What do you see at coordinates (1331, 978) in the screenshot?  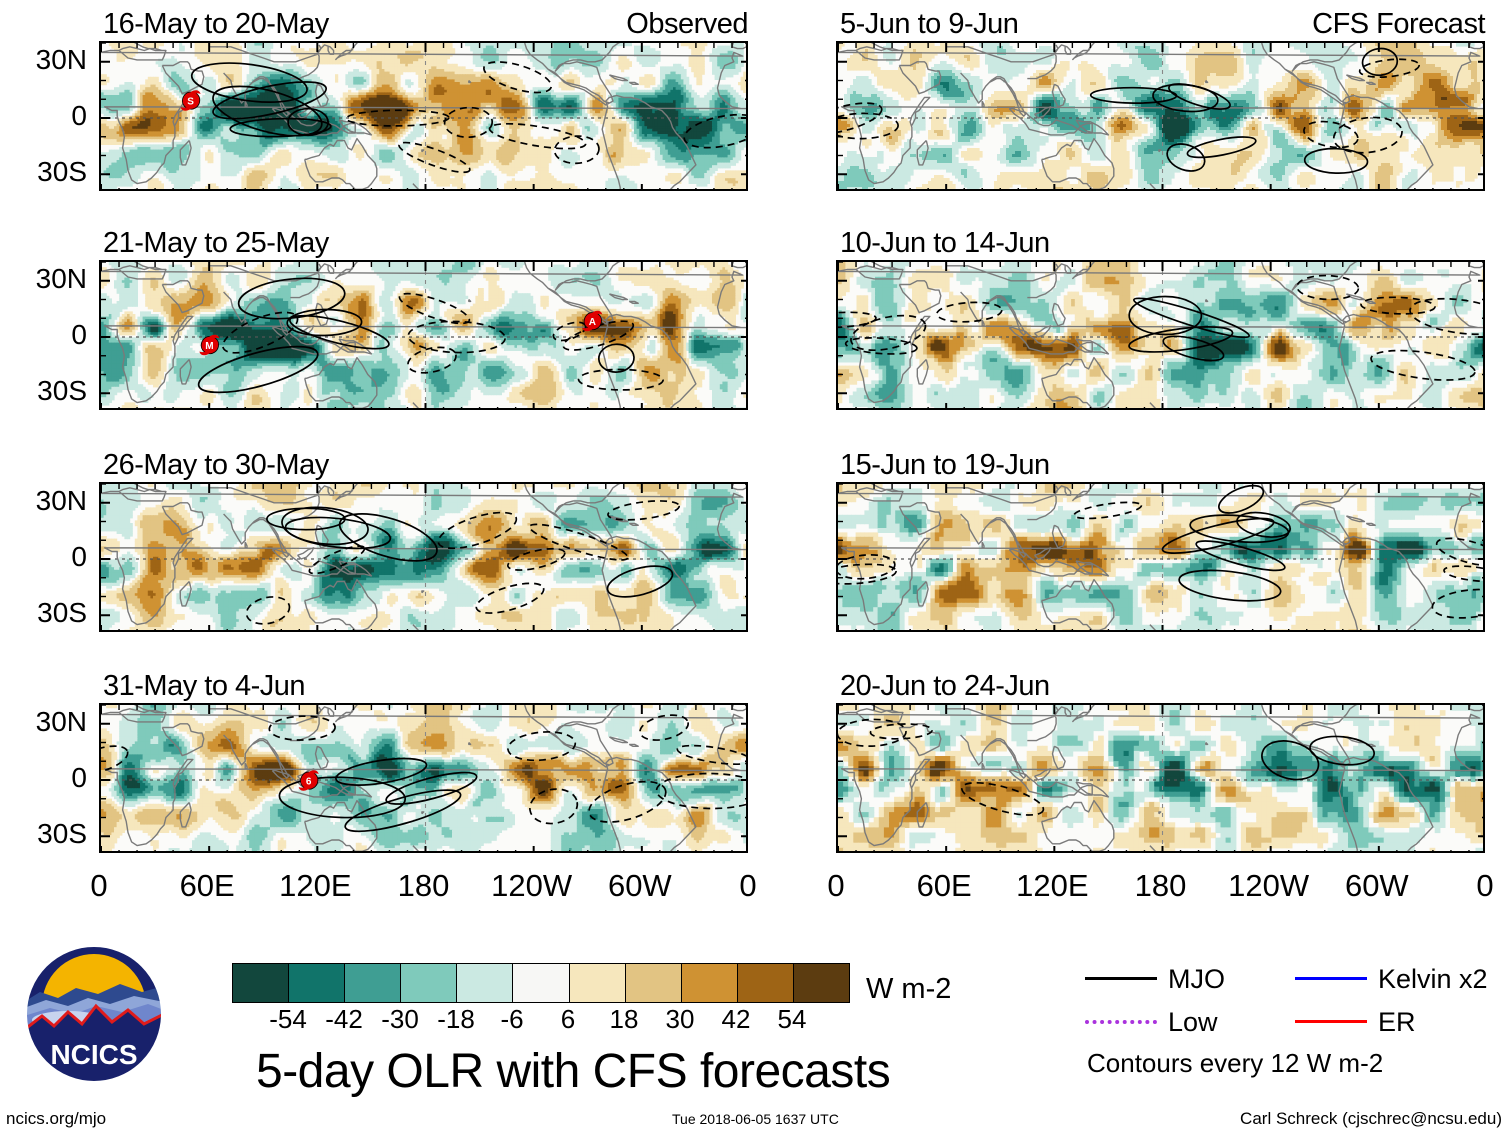 I see `legend-line-kelvin-x2` at bounding box center [1331, 978].